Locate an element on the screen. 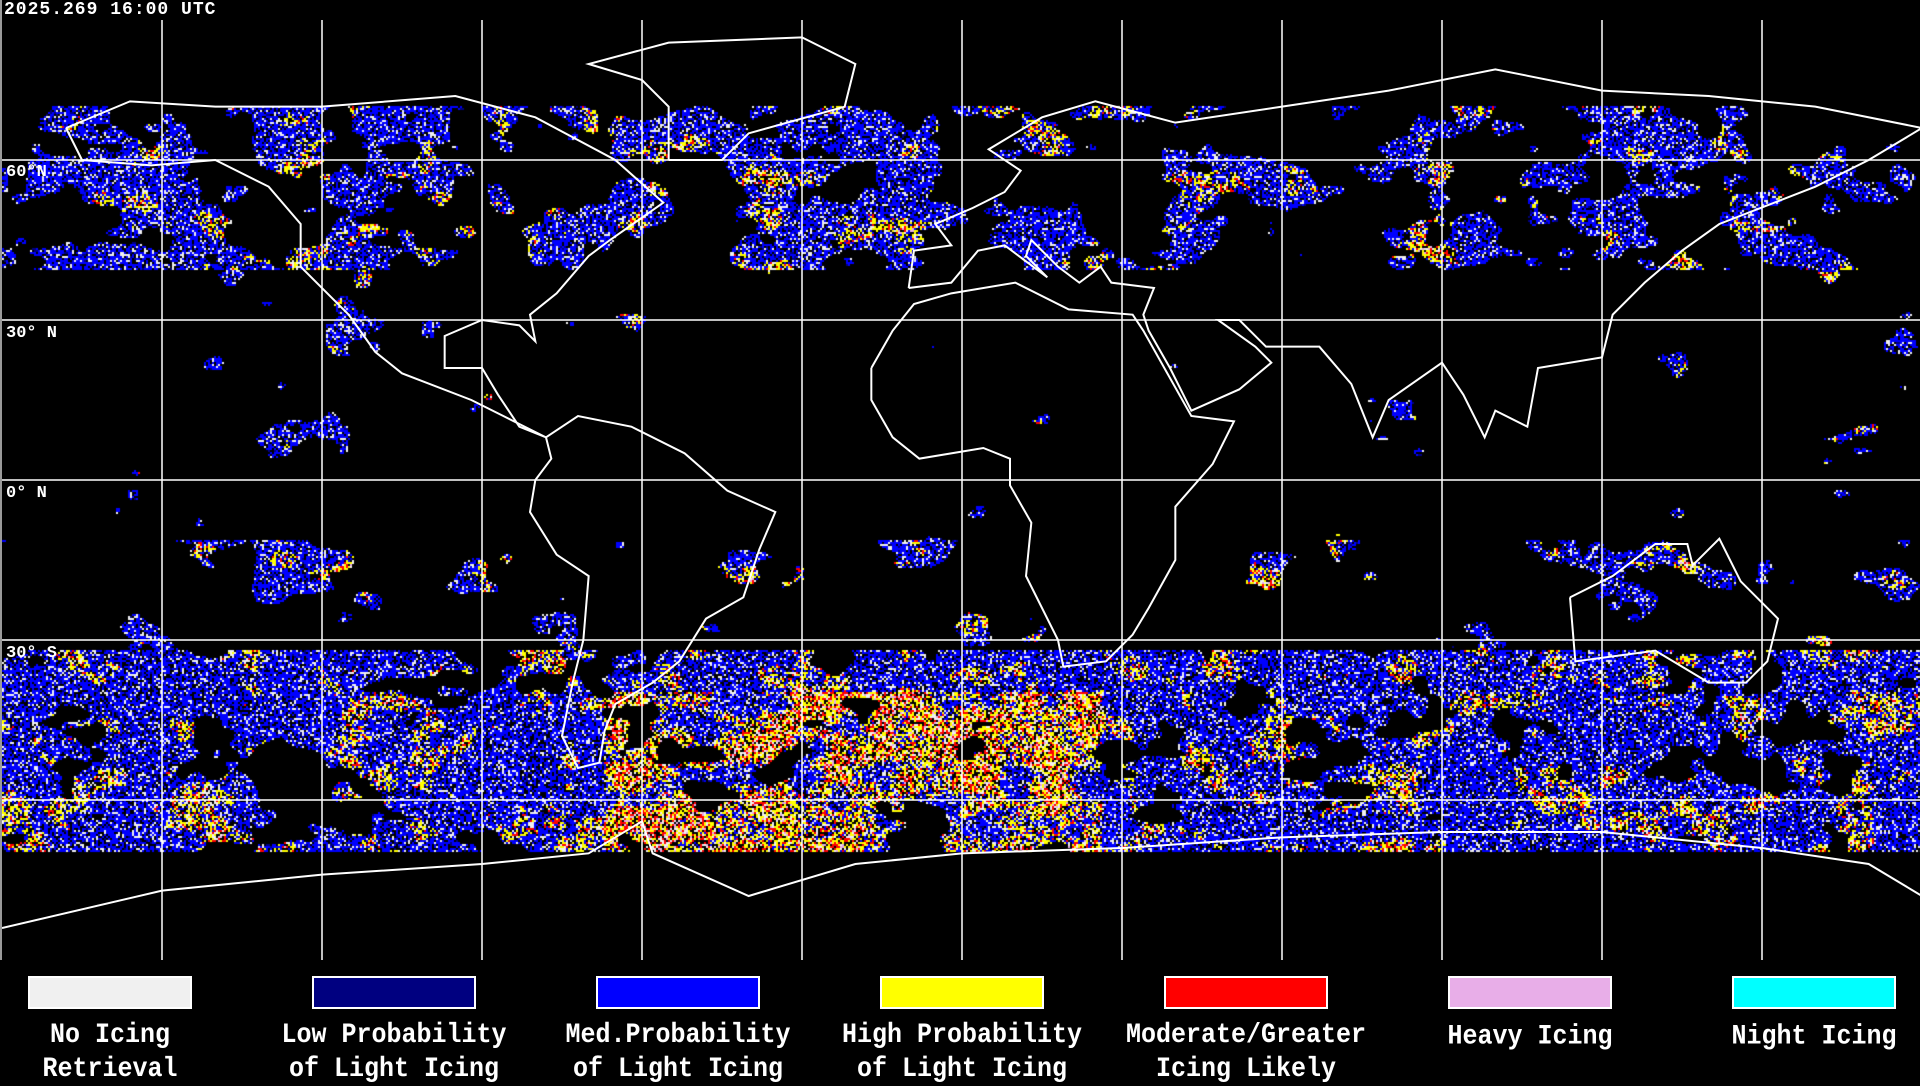 Image resolution: width=1920 pixels, height=1086 pixels. lat-label-0n: 0° N is located at coordinates (26, 493).